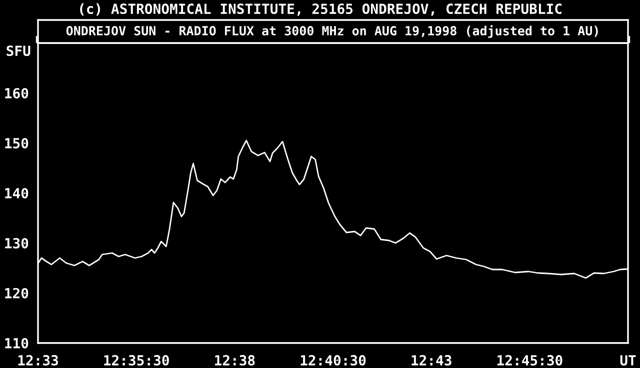 The image size is (640, 368). What do you see at coordinates (235, 360) in the screenshot?
I see `x-tick-label: 12:38` at bounding box center [235, 360].